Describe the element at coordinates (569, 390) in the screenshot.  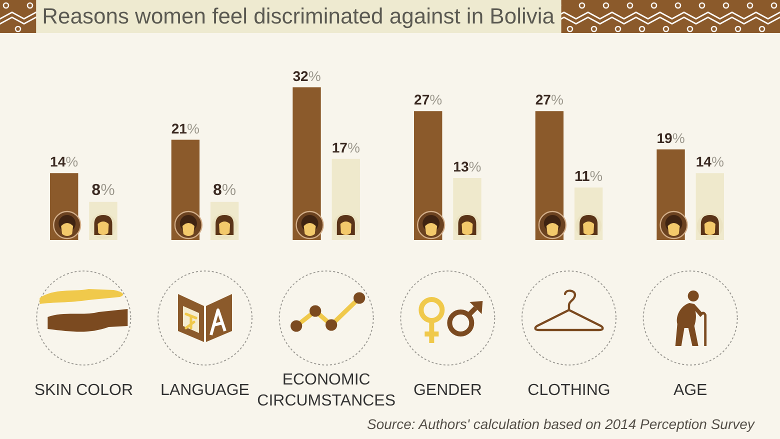
I see `x-tick-label: CLOTHING` at that location.